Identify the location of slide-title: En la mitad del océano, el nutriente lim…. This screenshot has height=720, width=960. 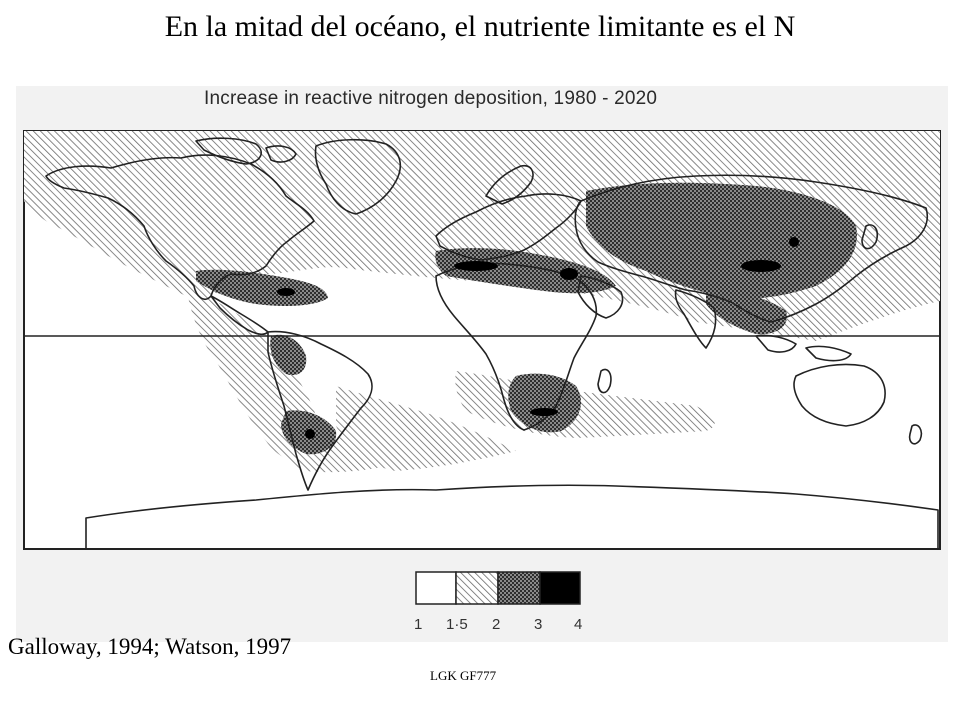
(480, 26).